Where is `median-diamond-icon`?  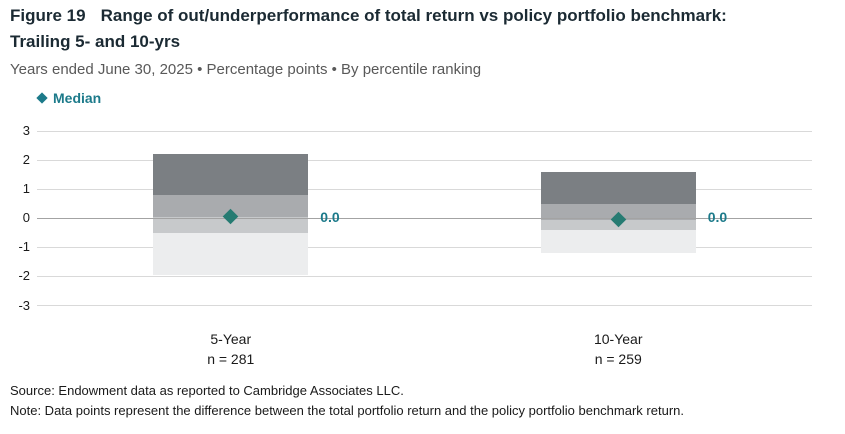 median-diamond-icon is located at coordinates (42, 98).